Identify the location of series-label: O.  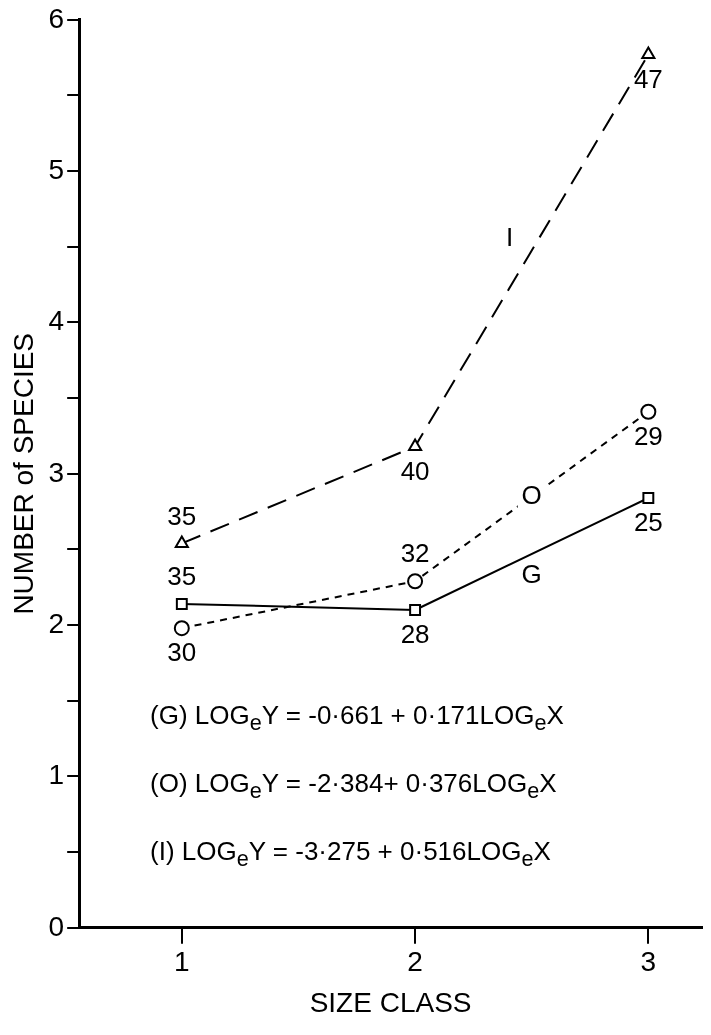
(531, 494).